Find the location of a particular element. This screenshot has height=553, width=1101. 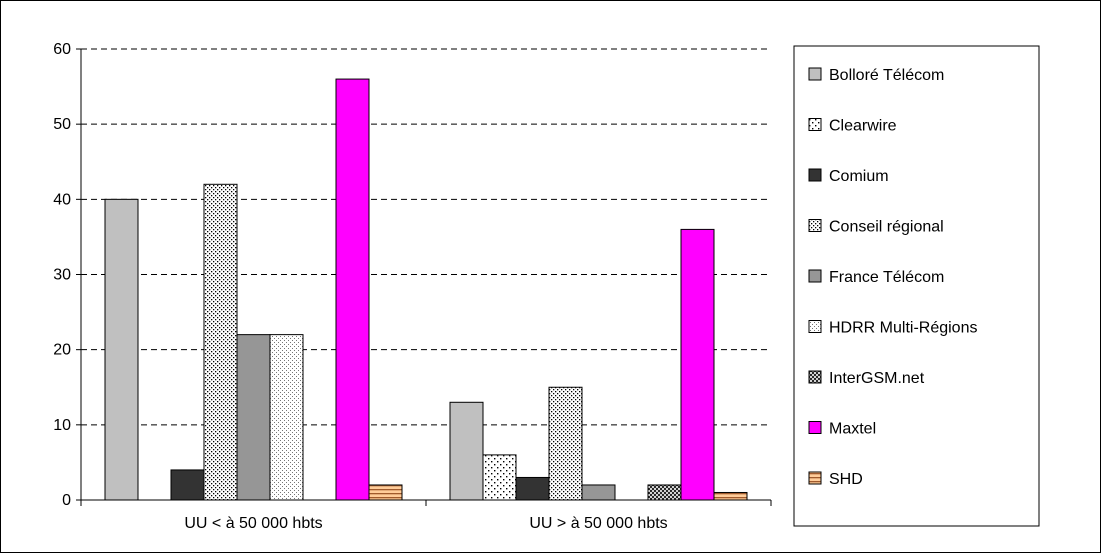

legend-label-3: Comium is located at coordinates (859, 176).